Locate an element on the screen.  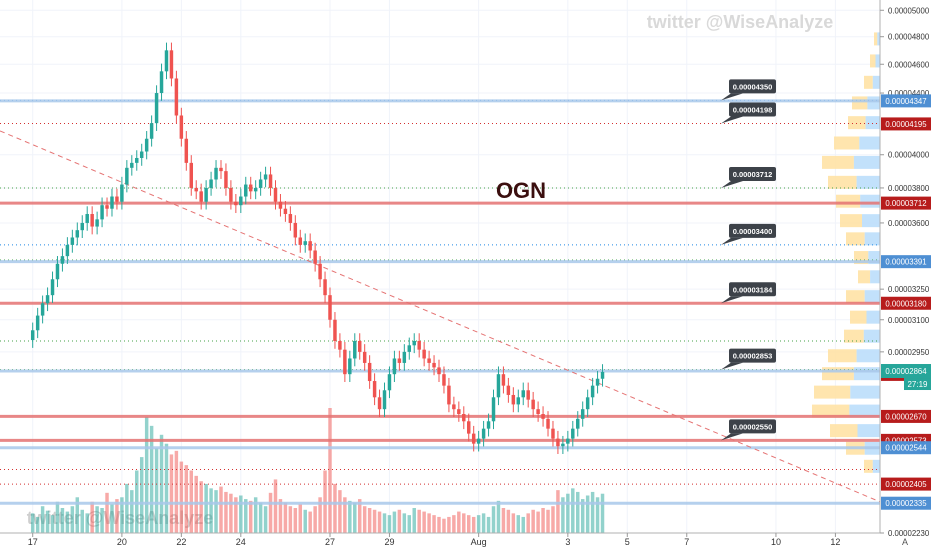
price-tick-label: 0.00003250 is located at coordinates (909, 289).